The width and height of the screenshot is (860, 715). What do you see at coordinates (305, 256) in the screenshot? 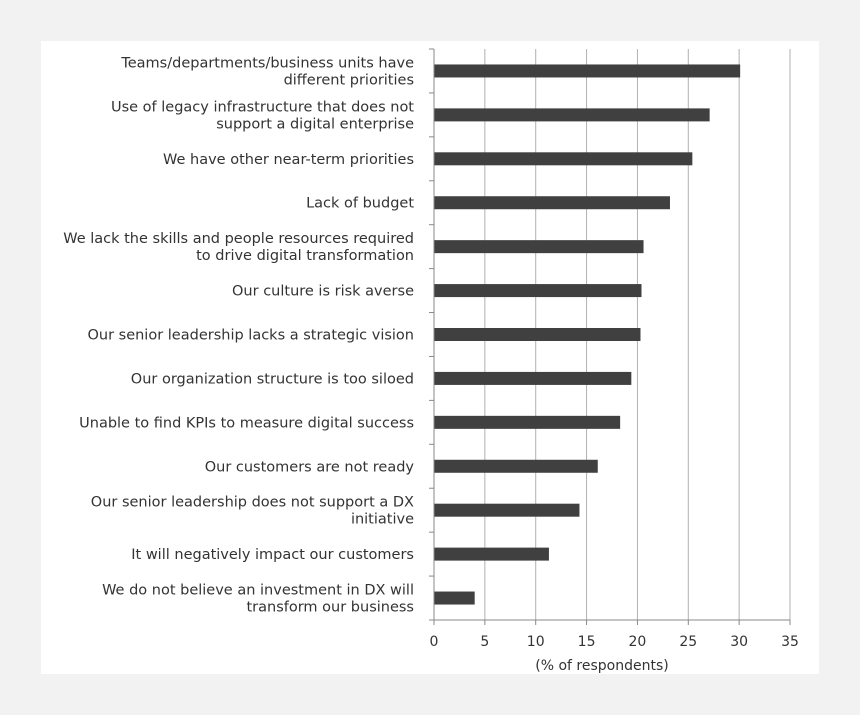
I see `category-label: to drive digital transformation` at bounding box center [305, 256].